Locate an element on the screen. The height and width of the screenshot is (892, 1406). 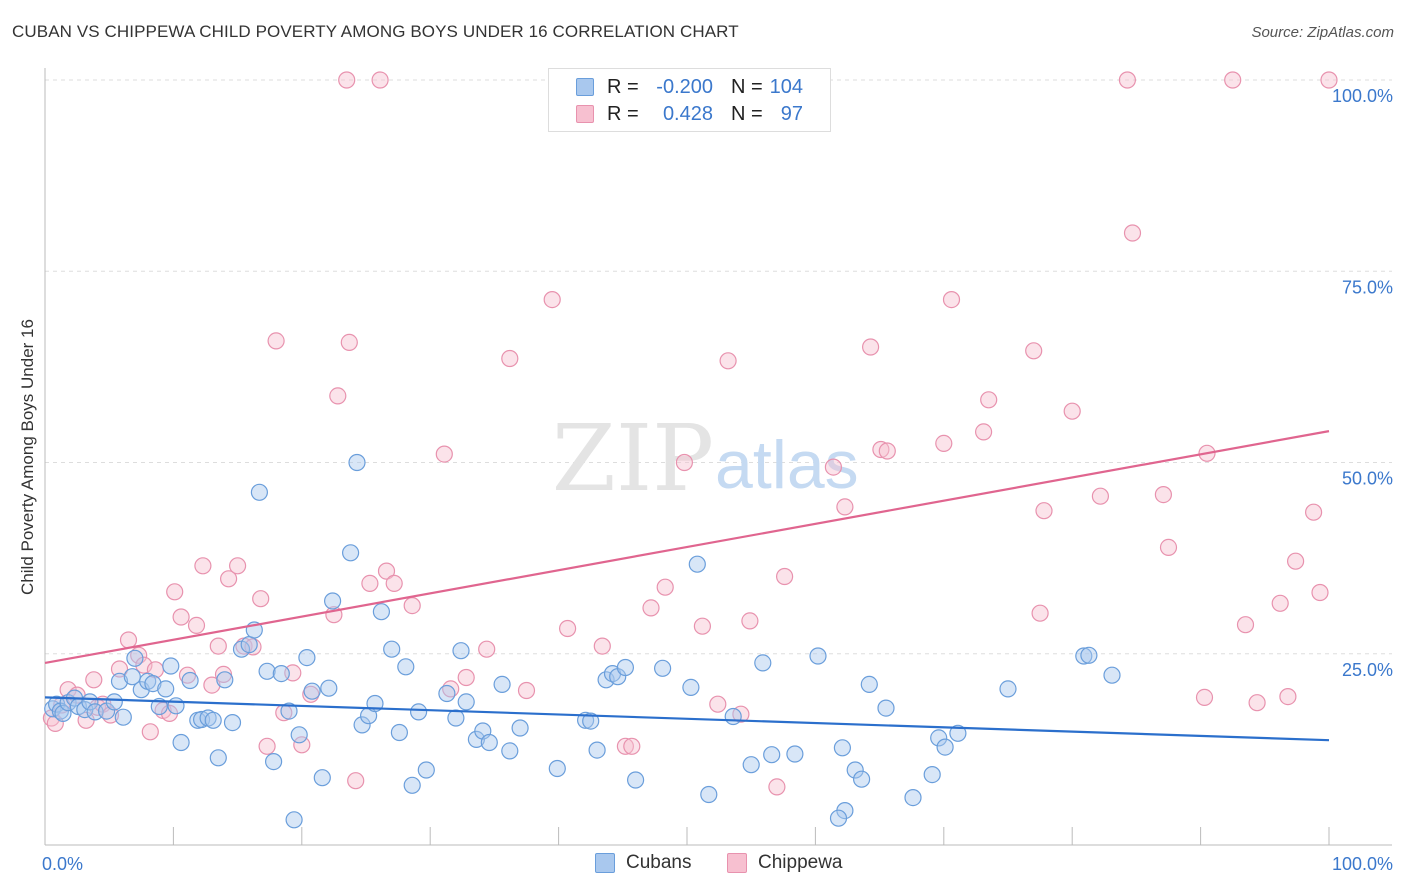
x-tick-label-0: 0.0% is located at coordinates (62, 864).